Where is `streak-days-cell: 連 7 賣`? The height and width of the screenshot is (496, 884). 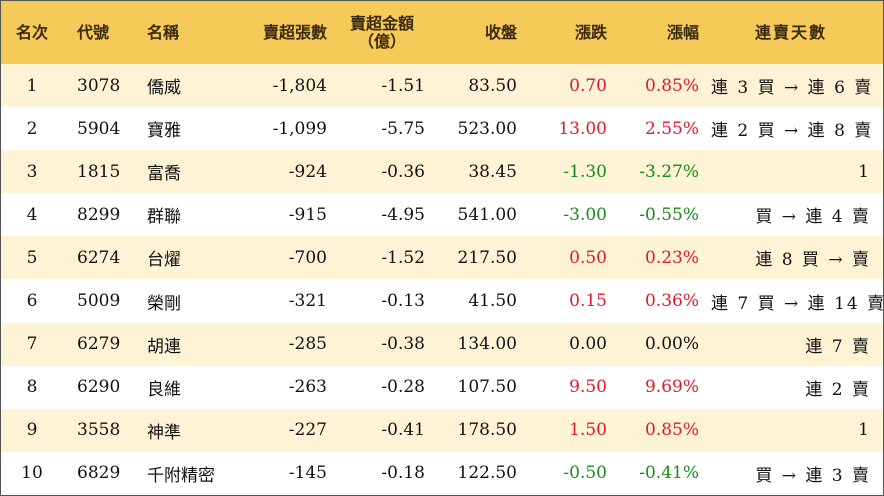
streak-days-cell: 連 7 賣 is located at coordinates (838, 346).